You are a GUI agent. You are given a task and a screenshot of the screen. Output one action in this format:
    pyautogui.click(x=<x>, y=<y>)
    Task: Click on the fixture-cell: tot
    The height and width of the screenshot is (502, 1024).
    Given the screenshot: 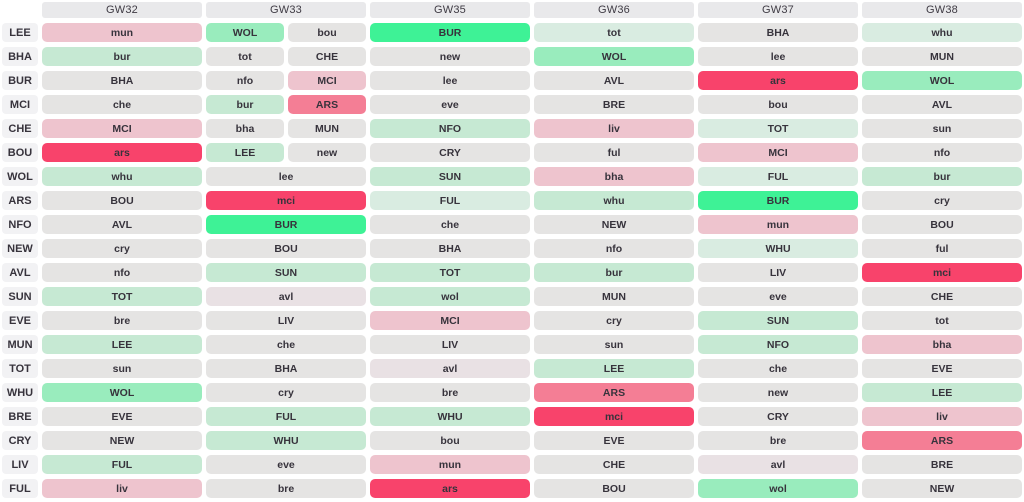 What is the action you would take?
    pyautogui.click(x=245, y=56)
    